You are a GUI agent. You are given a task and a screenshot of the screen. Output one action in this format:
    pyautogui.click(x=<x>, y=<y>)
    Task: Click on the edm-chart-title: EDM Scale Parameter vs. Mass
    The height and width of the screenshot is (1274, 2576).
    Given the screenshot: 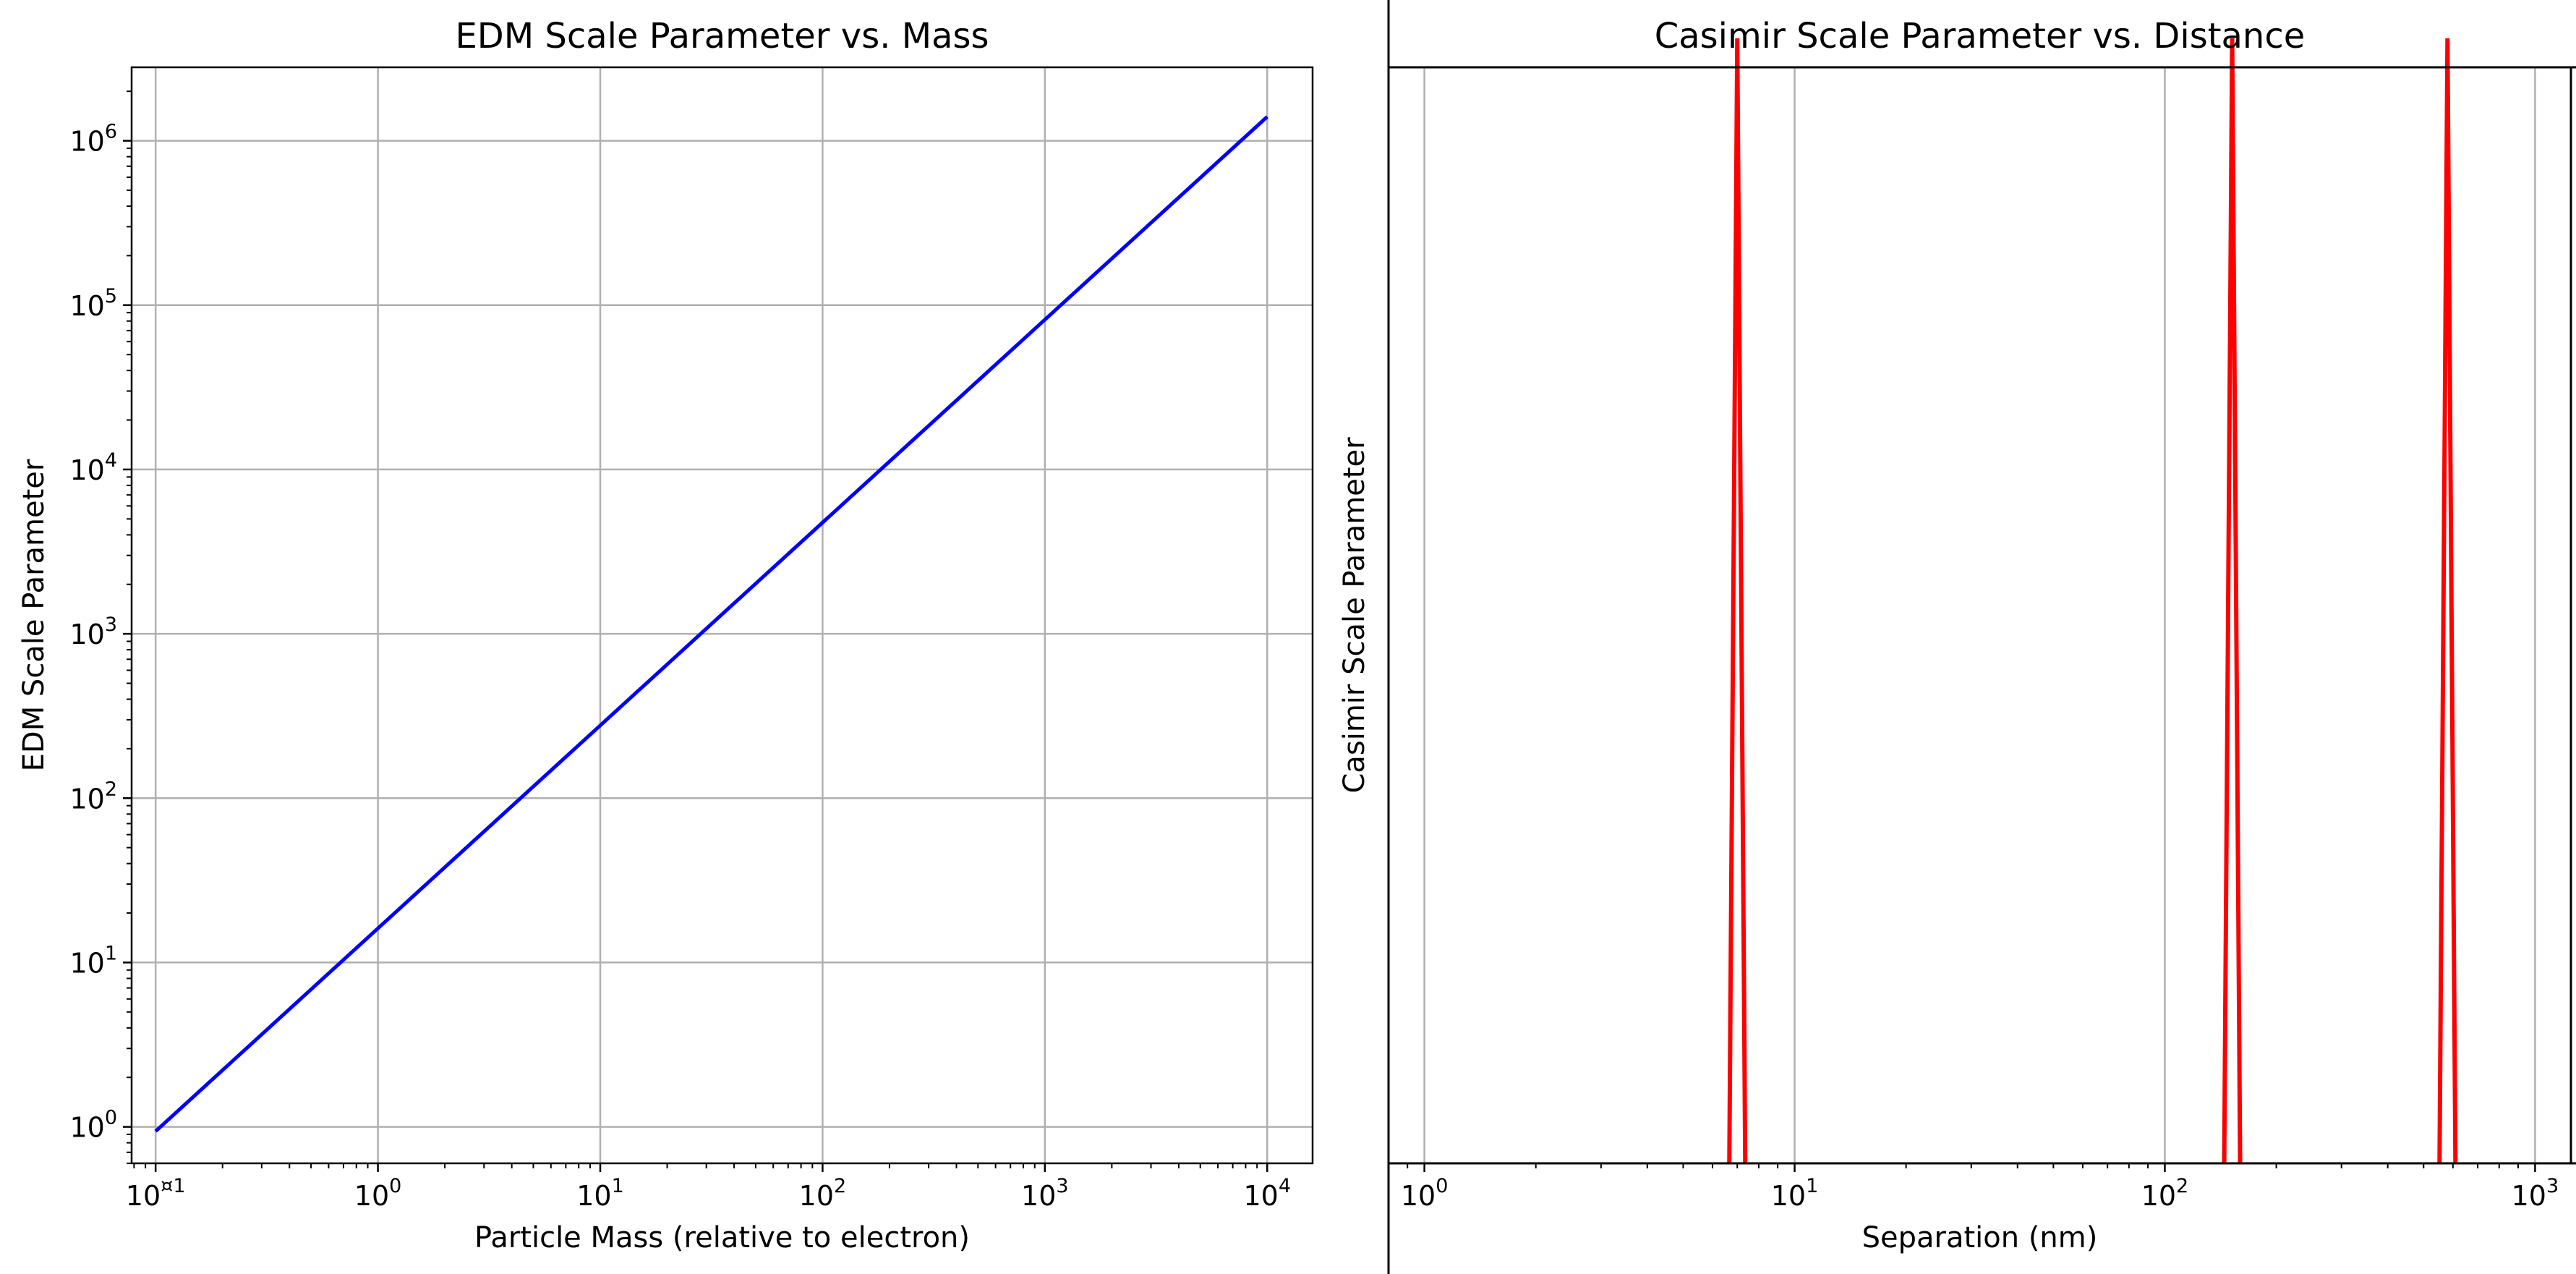 What is the action you would take?
    pyautogui.click(x=722, y=36)
    